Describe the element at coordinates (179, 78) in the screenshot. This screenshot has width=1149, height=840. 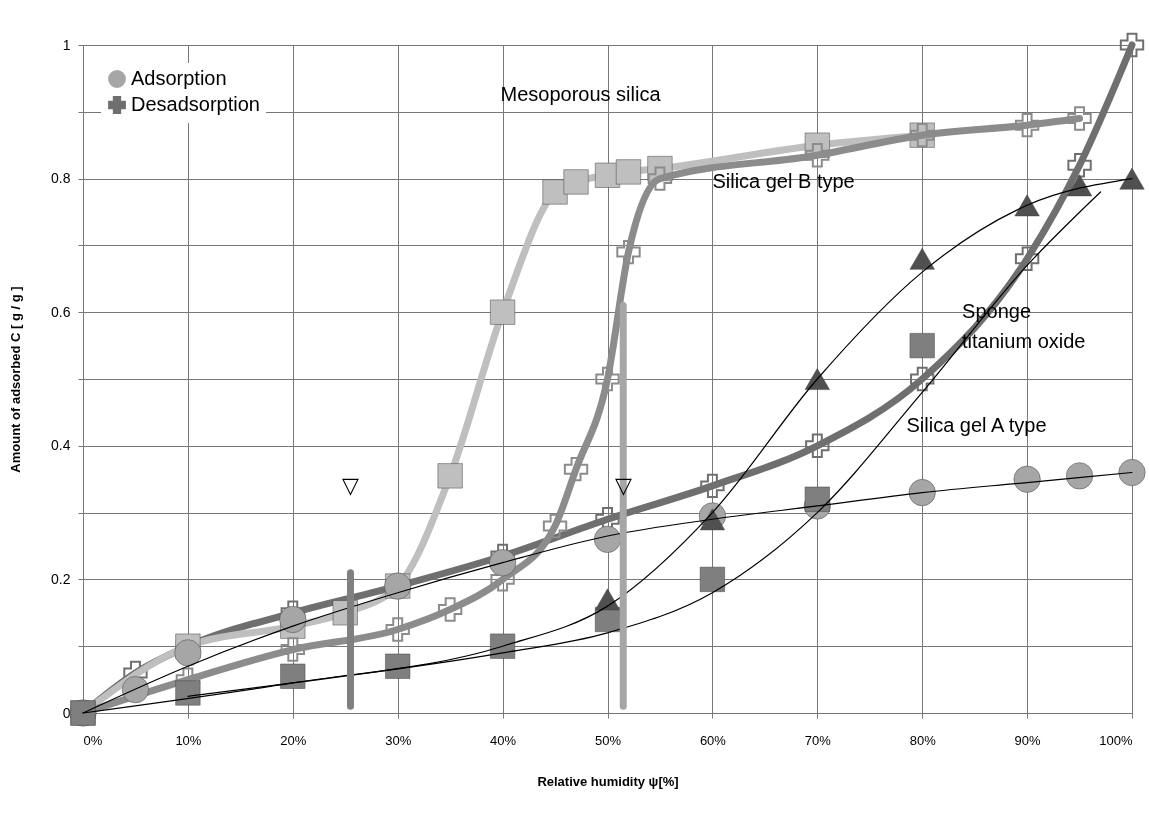
I see `legend-label: Adsorption` at that location.